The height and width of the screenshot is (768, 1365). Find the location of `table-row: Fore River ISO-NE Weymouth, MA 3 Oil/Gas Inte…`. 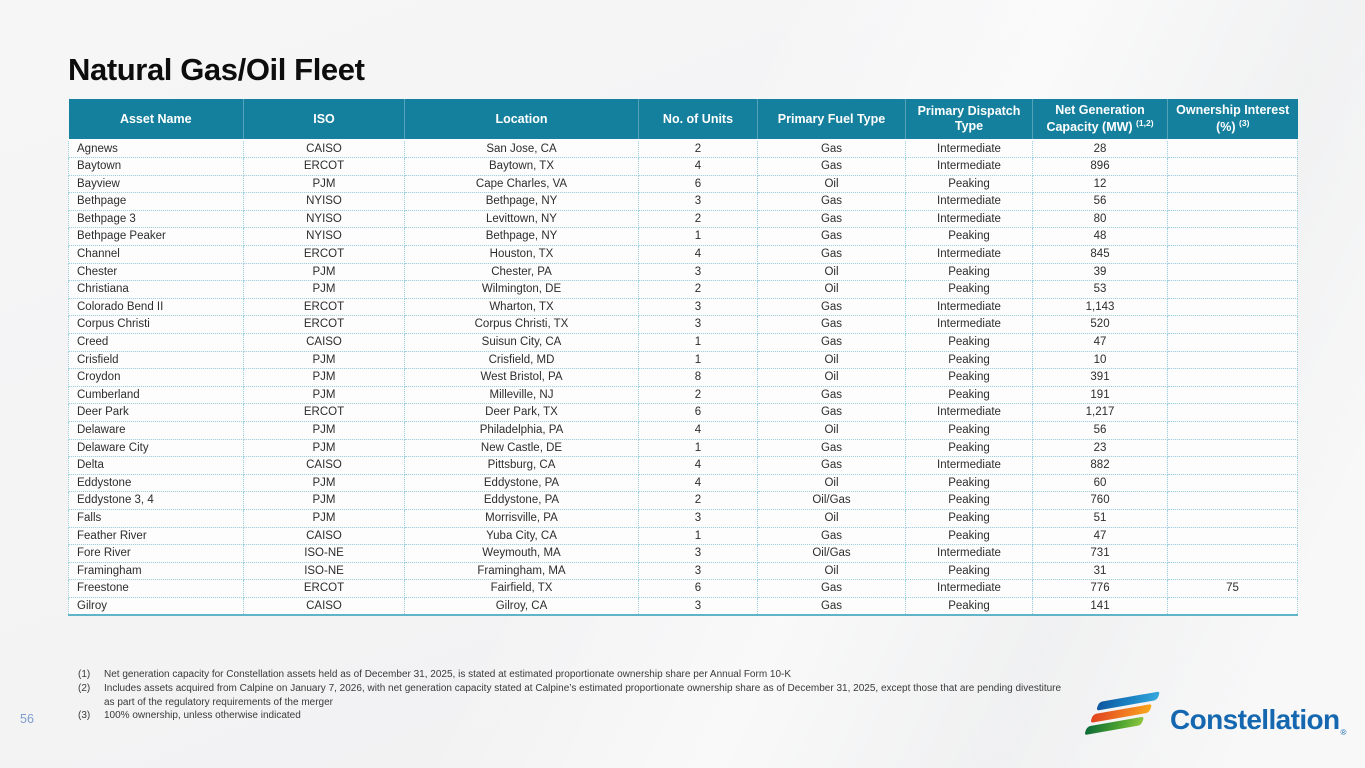

table-row: Fore River ISO-NE Weymouth, MA 3 Oil/Gas Inte… is located at coordinates (683, 553).